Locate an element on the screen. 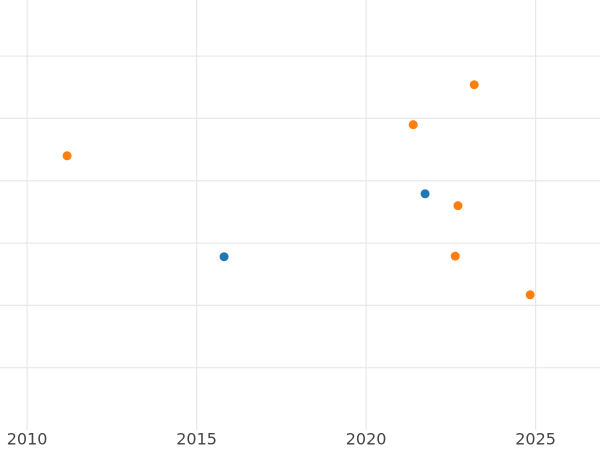  x-tick-label: 2010 is located at coordinates (27, 439).